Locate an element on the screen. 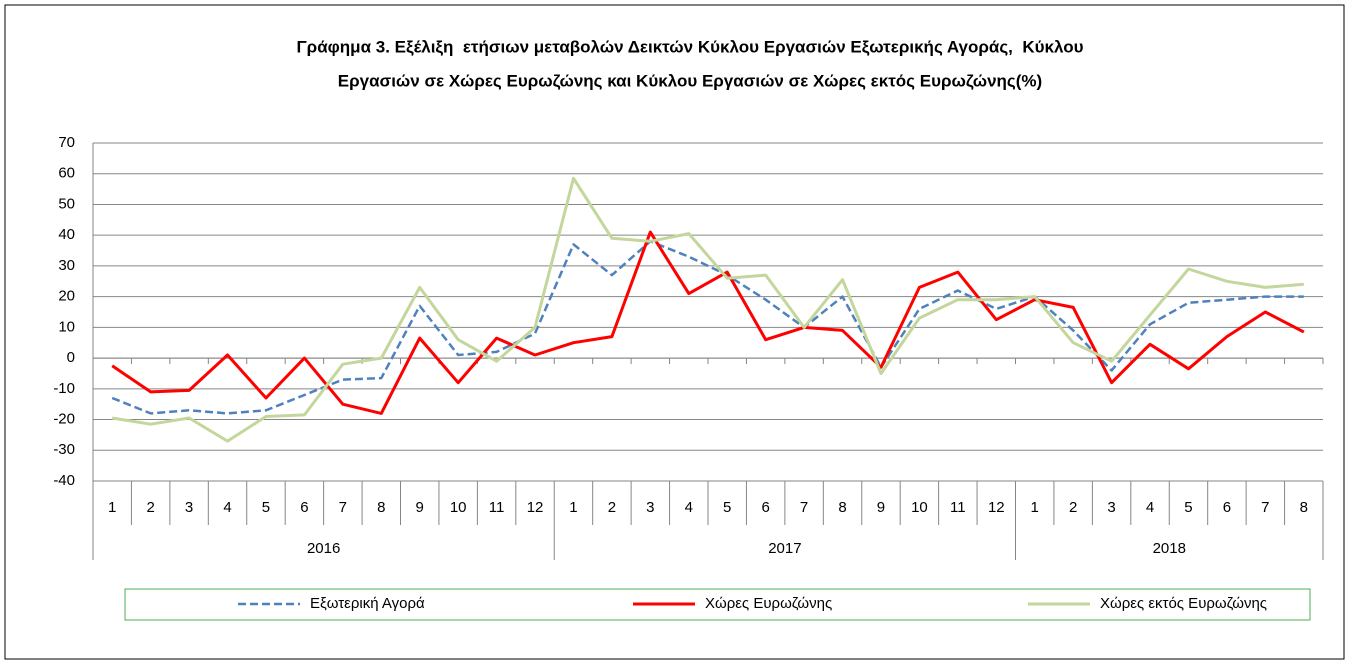  y-tick-label: 60 is located at coordinates (66, 173).